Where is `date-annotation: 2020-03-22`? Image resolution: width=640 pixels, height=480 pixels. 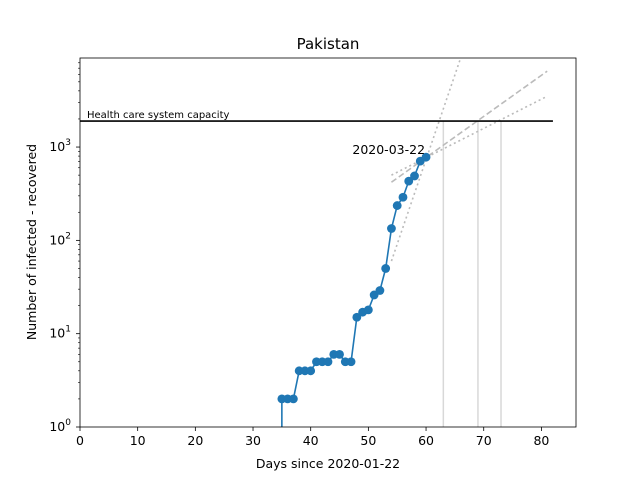 date-annotation: 2020-03-22 is located at coordinates (388, 149).